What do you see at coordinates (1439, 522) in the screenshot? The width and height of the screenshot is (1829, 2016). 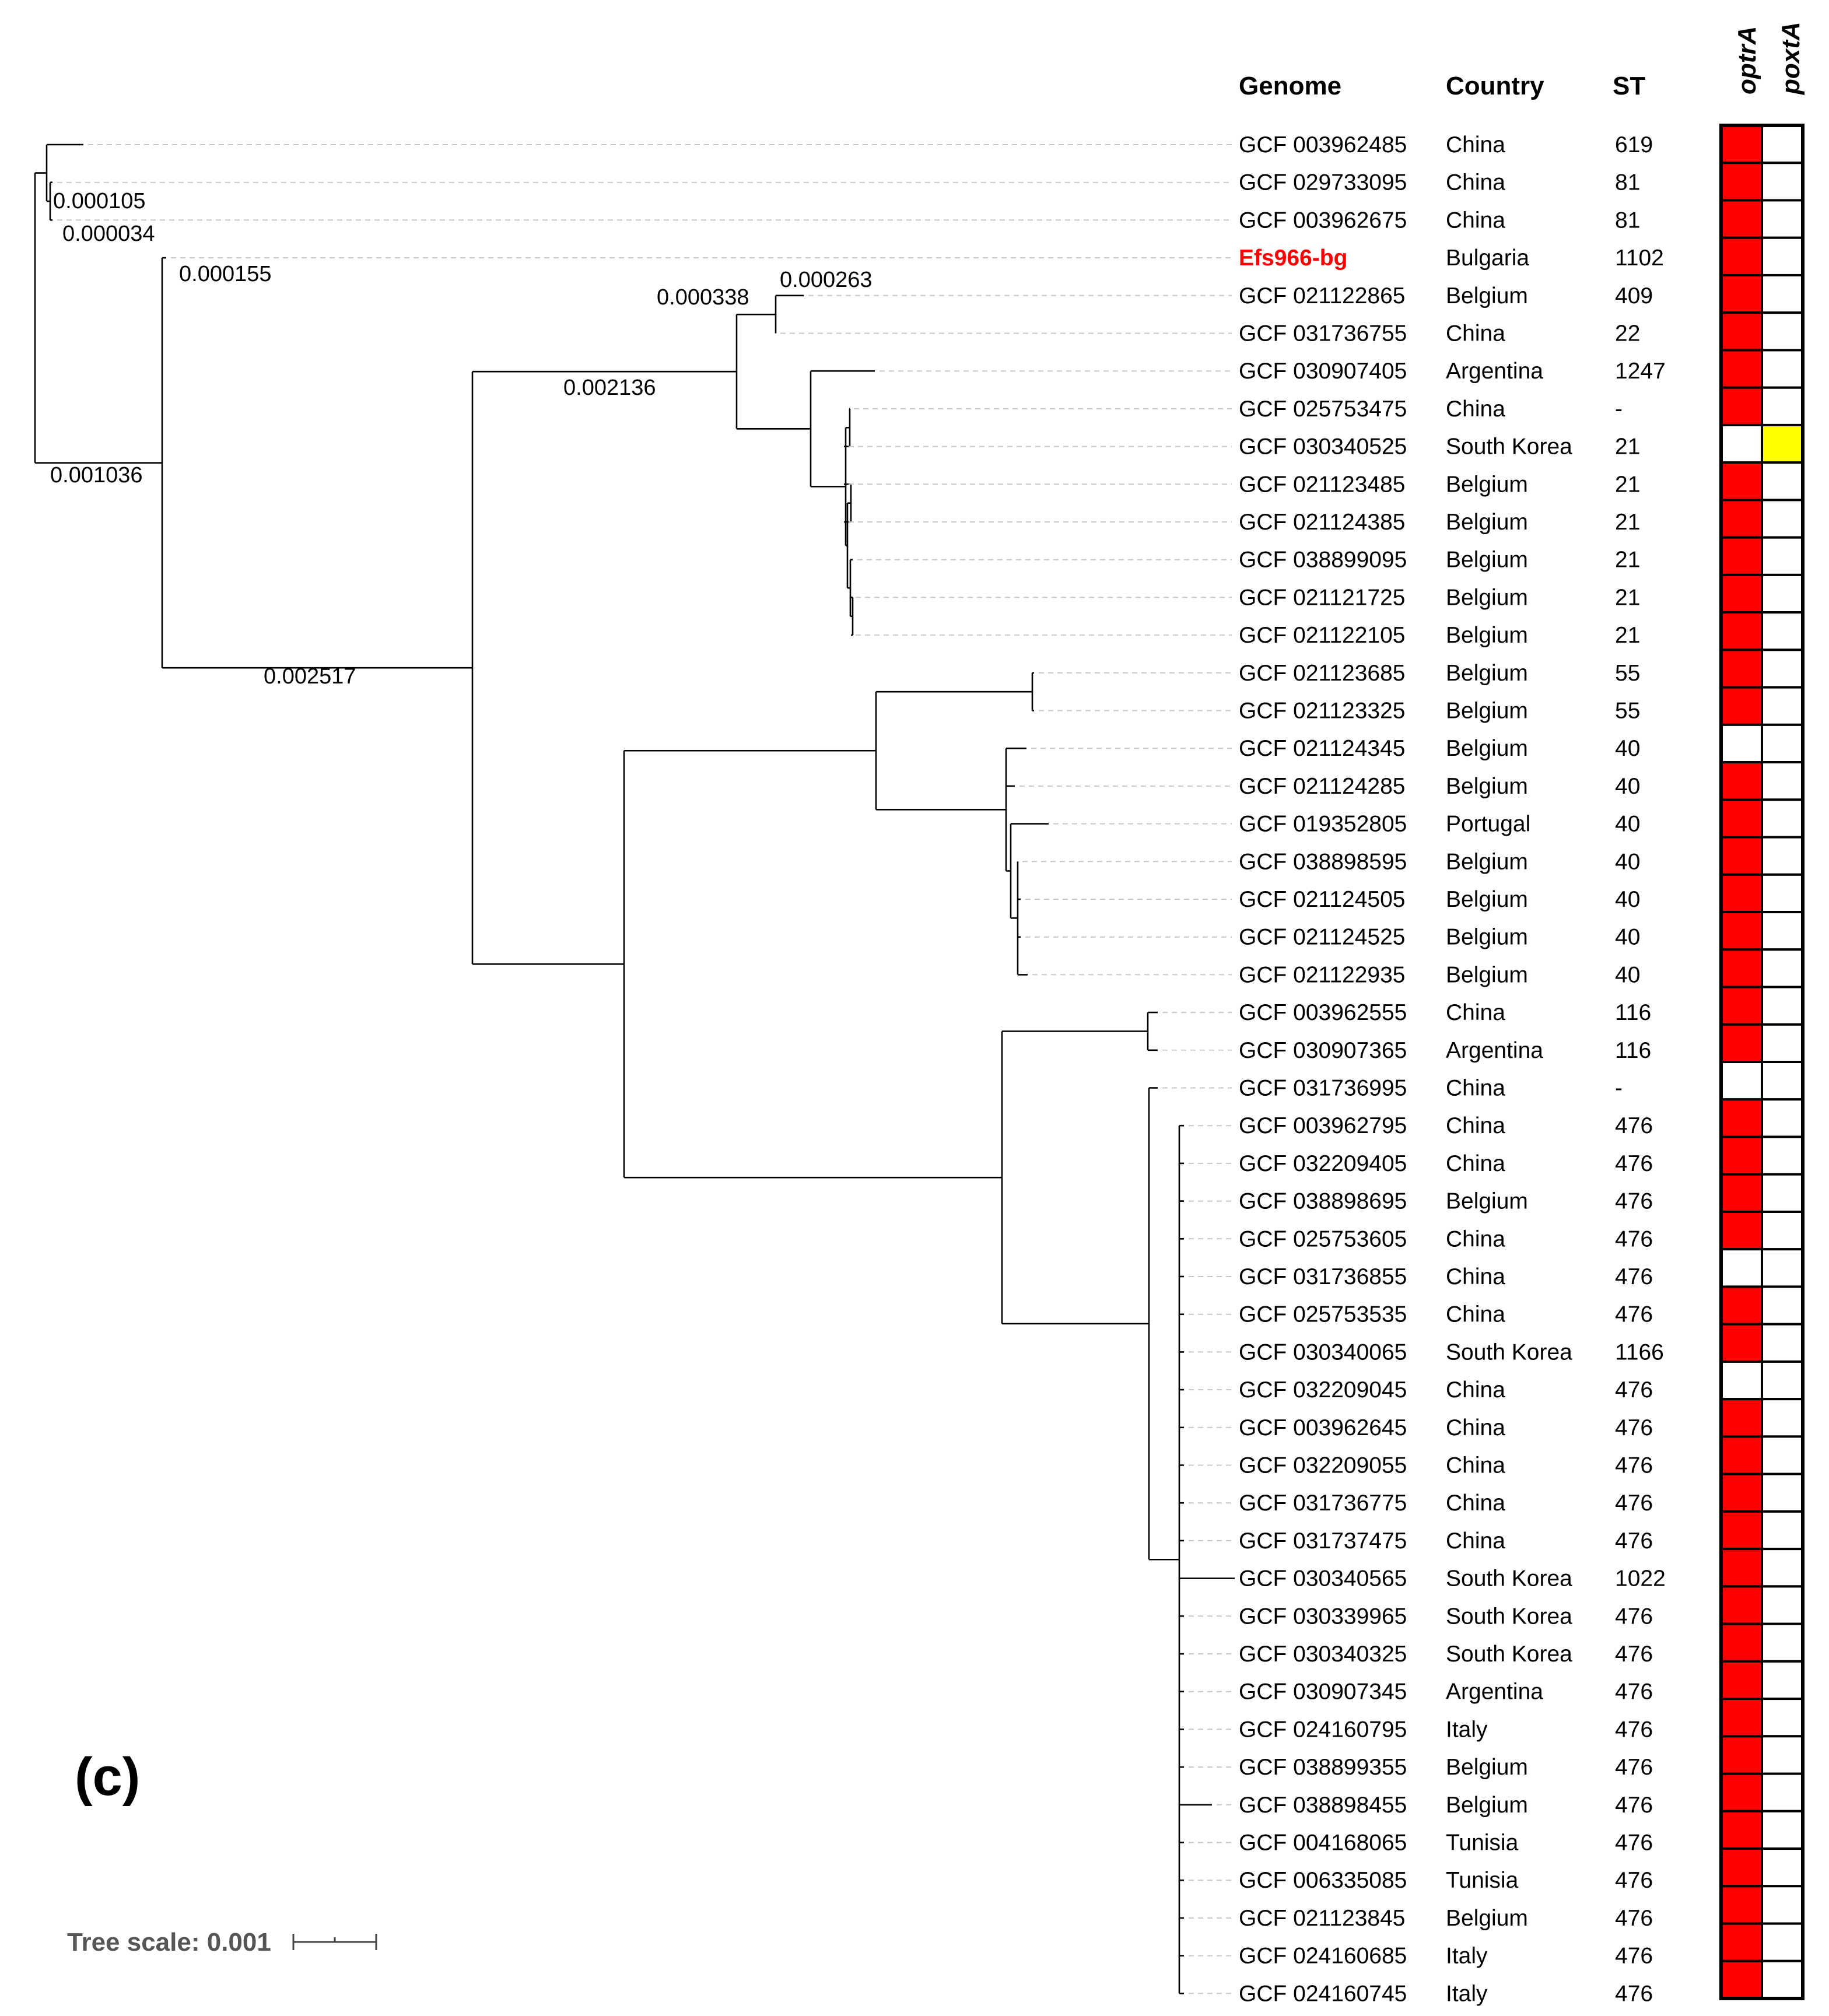 I see `leaf-row: GCF 021124385 Belgium 21` at bounding box center [1439, 522].